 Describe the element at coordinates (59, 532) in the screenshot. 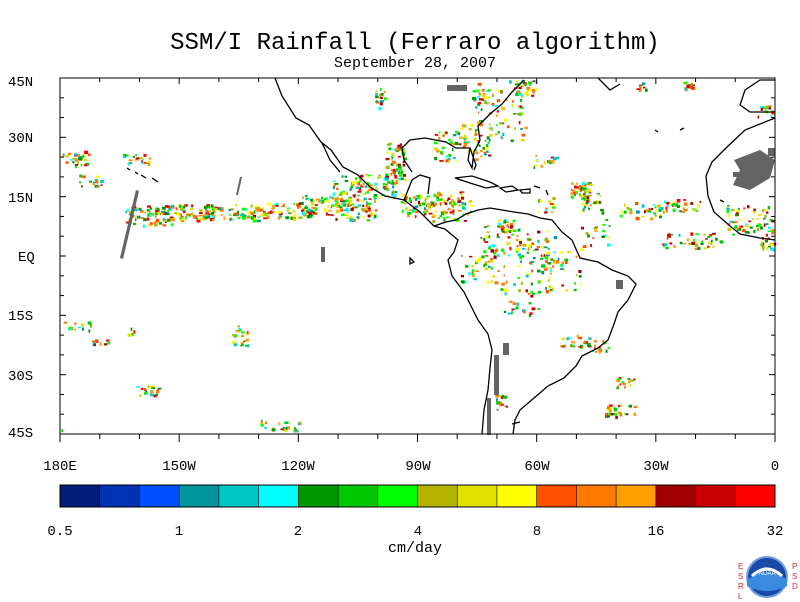

I see `colorbar-tick-label: 0.5` at that location.